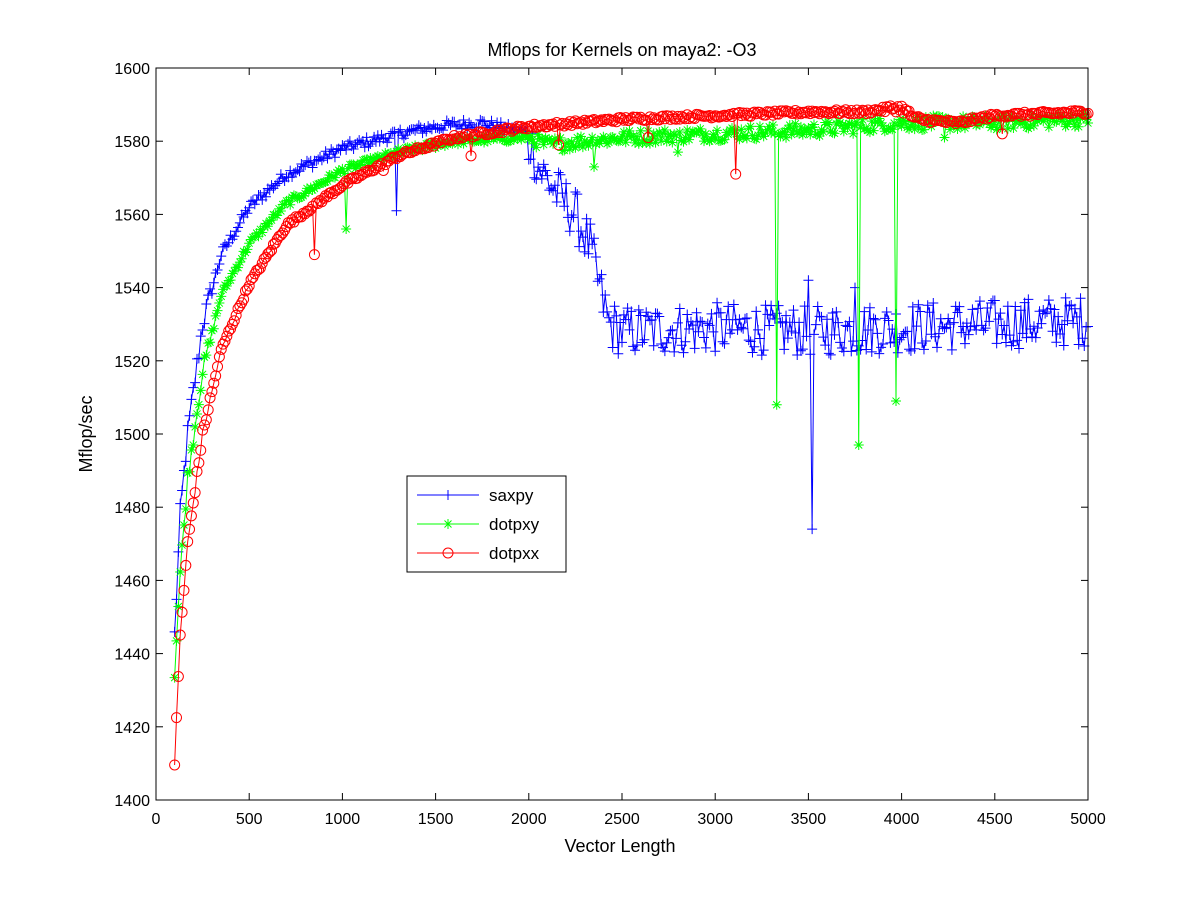  I want to click on data-point-dotpxy-2-shape, so click(178, 606).